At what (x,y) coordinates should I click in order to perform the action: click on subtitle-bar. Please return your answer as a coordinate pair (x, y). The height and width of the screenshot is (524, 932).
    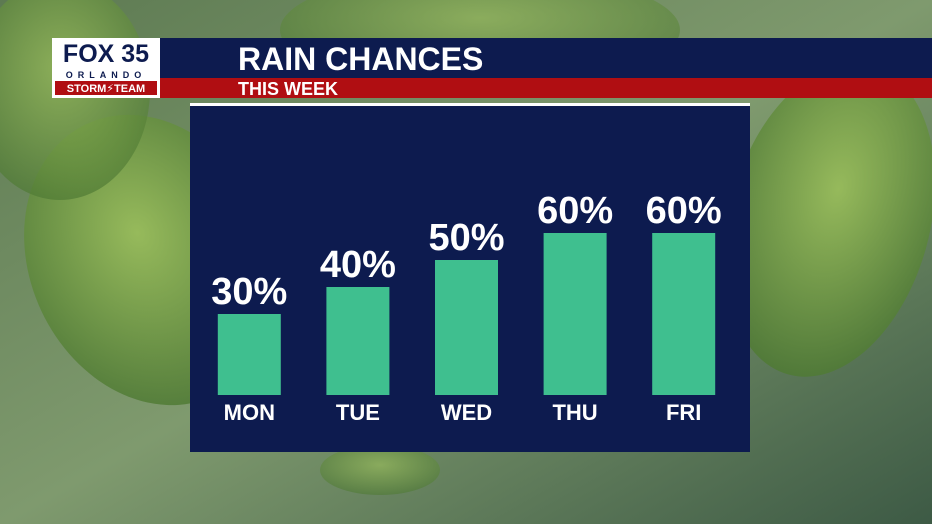
    Looking at the image, I should click on (546, 88).